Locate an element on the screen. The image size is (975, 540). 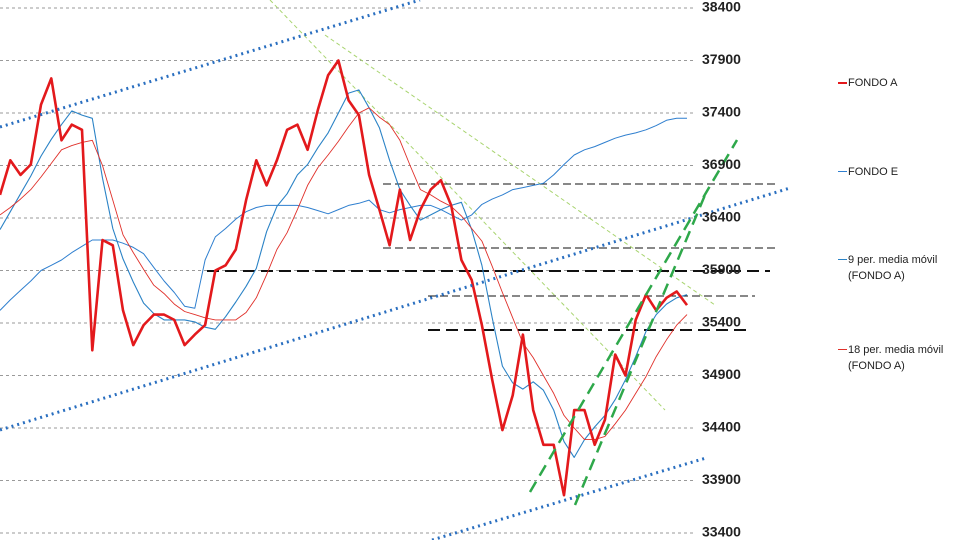
legend-item: FONDO E is located at coordinates (906, 172).